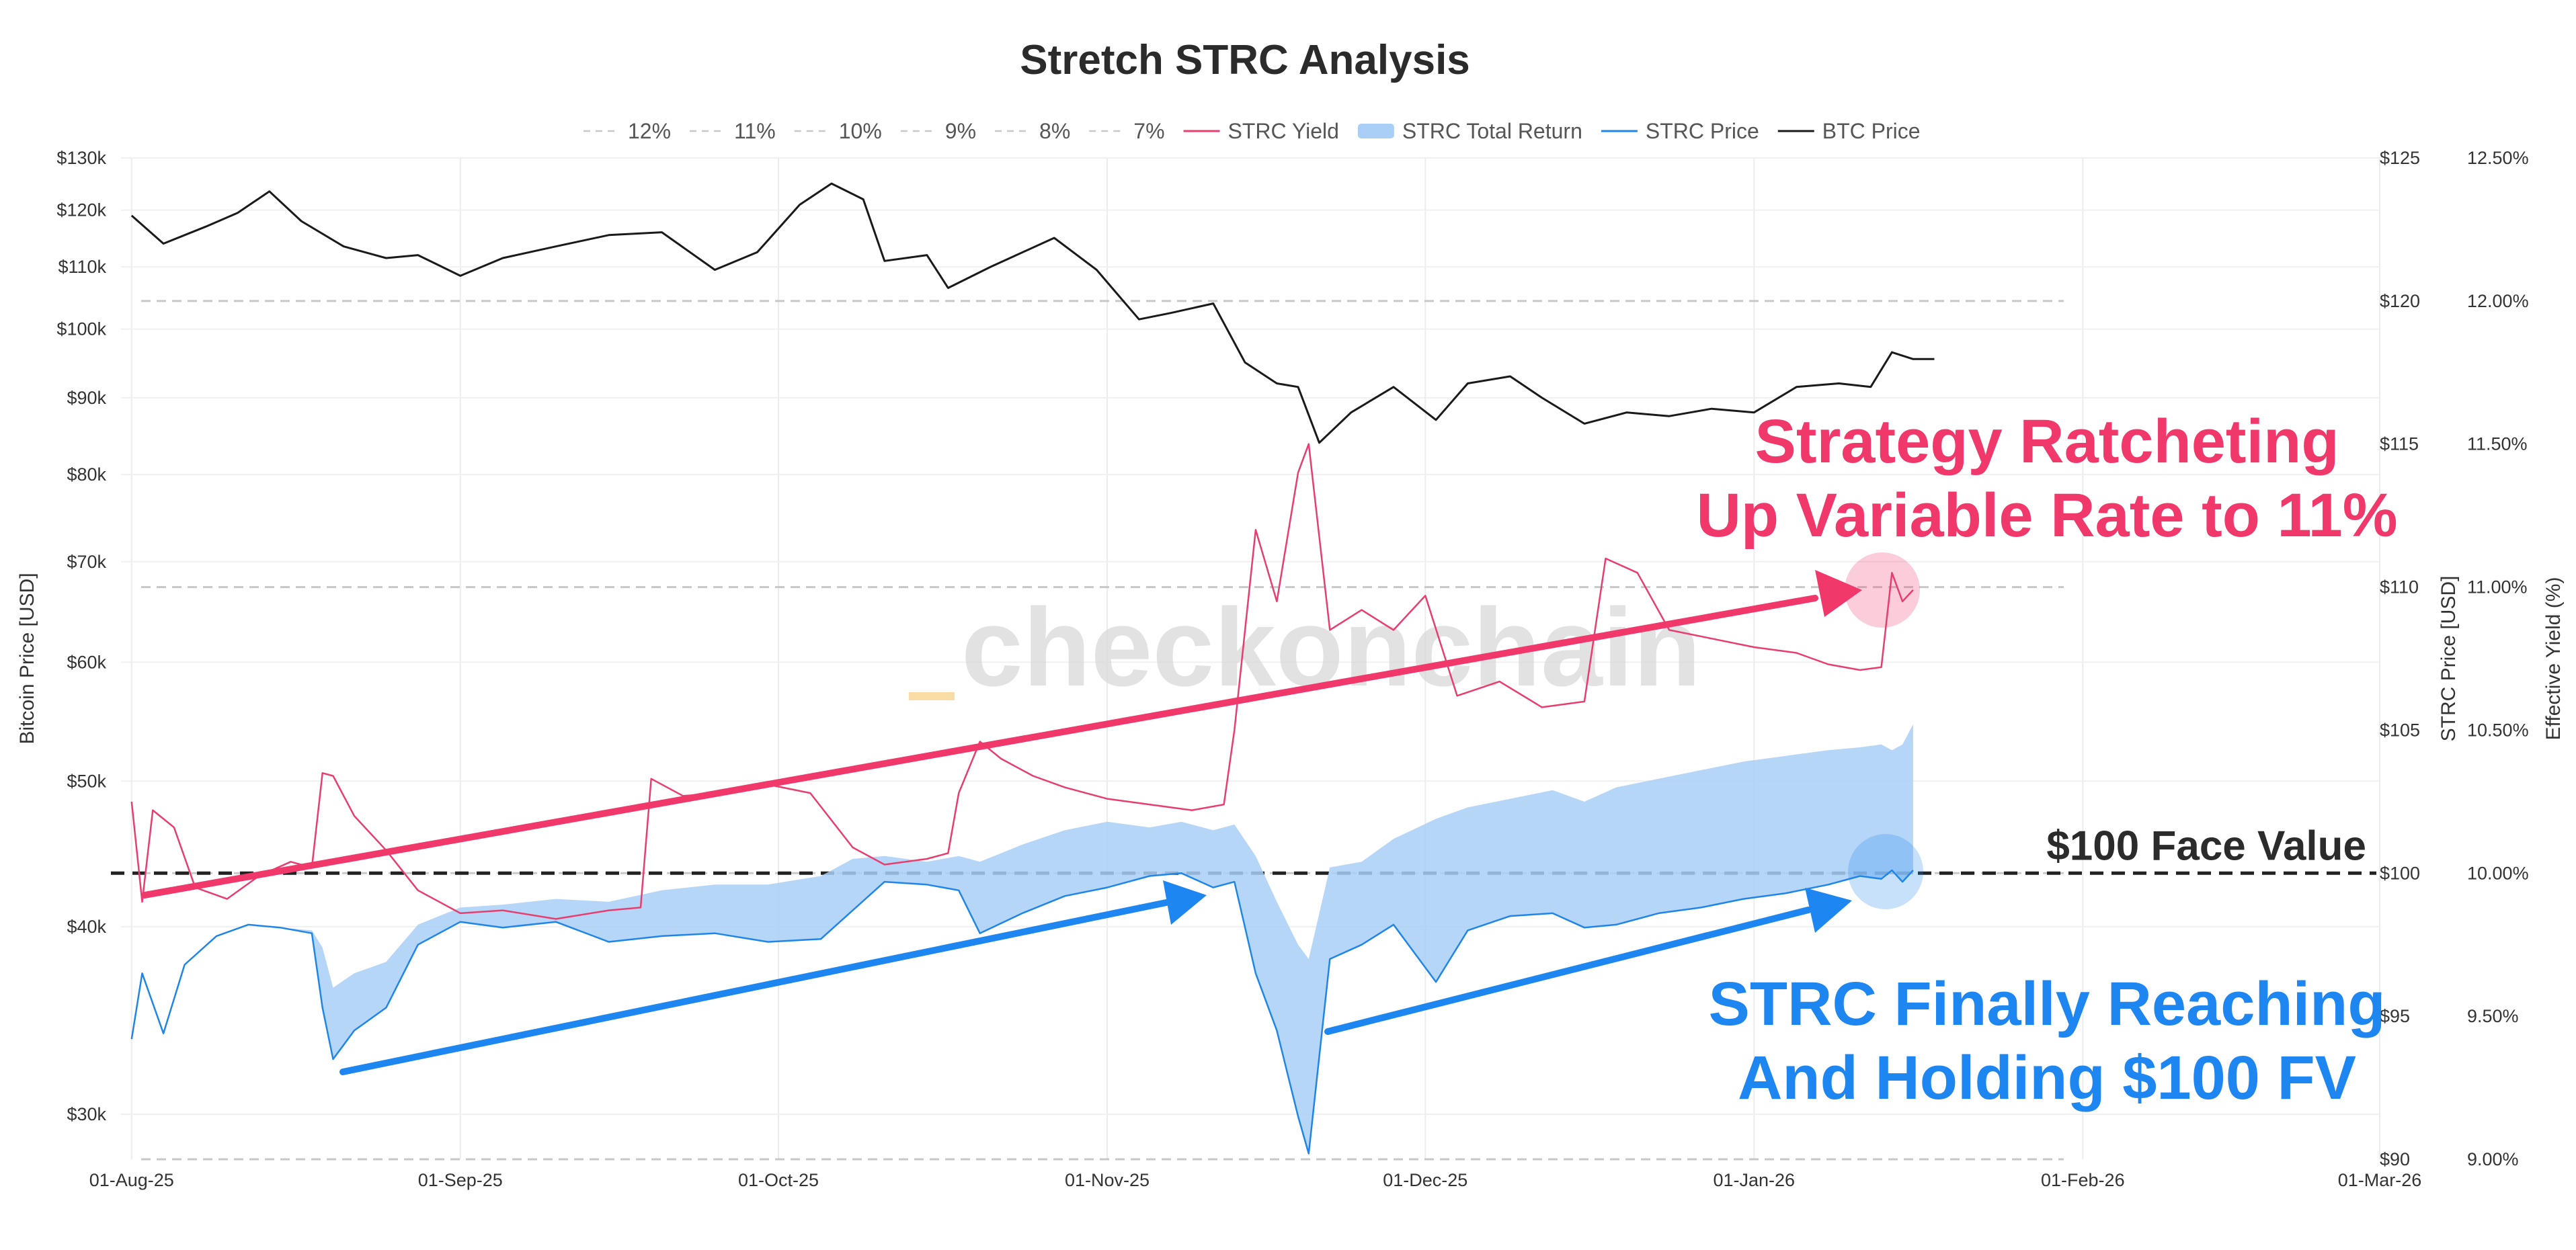 This screenshot has width=2576, height=1250. What do you see at coordinates (460, 1180) in the screenshot?
I see `x-tick-label: 01-Sep-25` at bounding box center [460, 1180].